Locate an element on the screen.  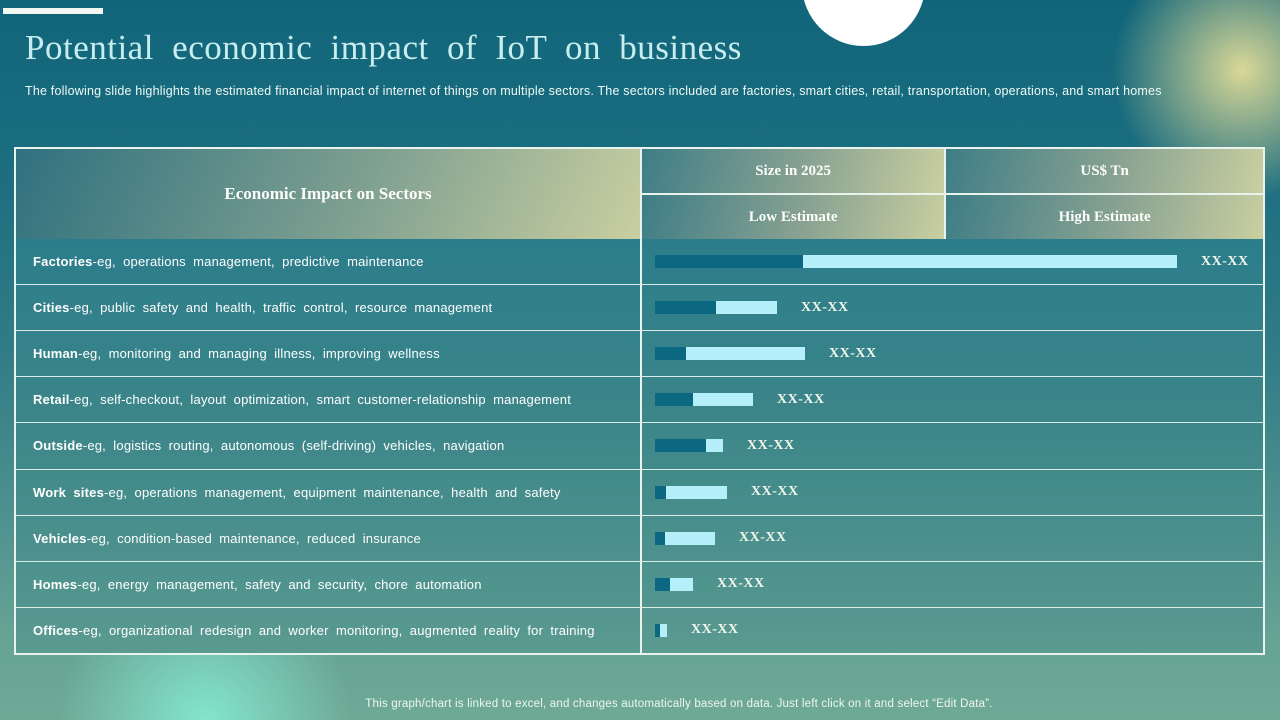
header-size-2025: Size in 2025 is located at coordinates (794, 171).